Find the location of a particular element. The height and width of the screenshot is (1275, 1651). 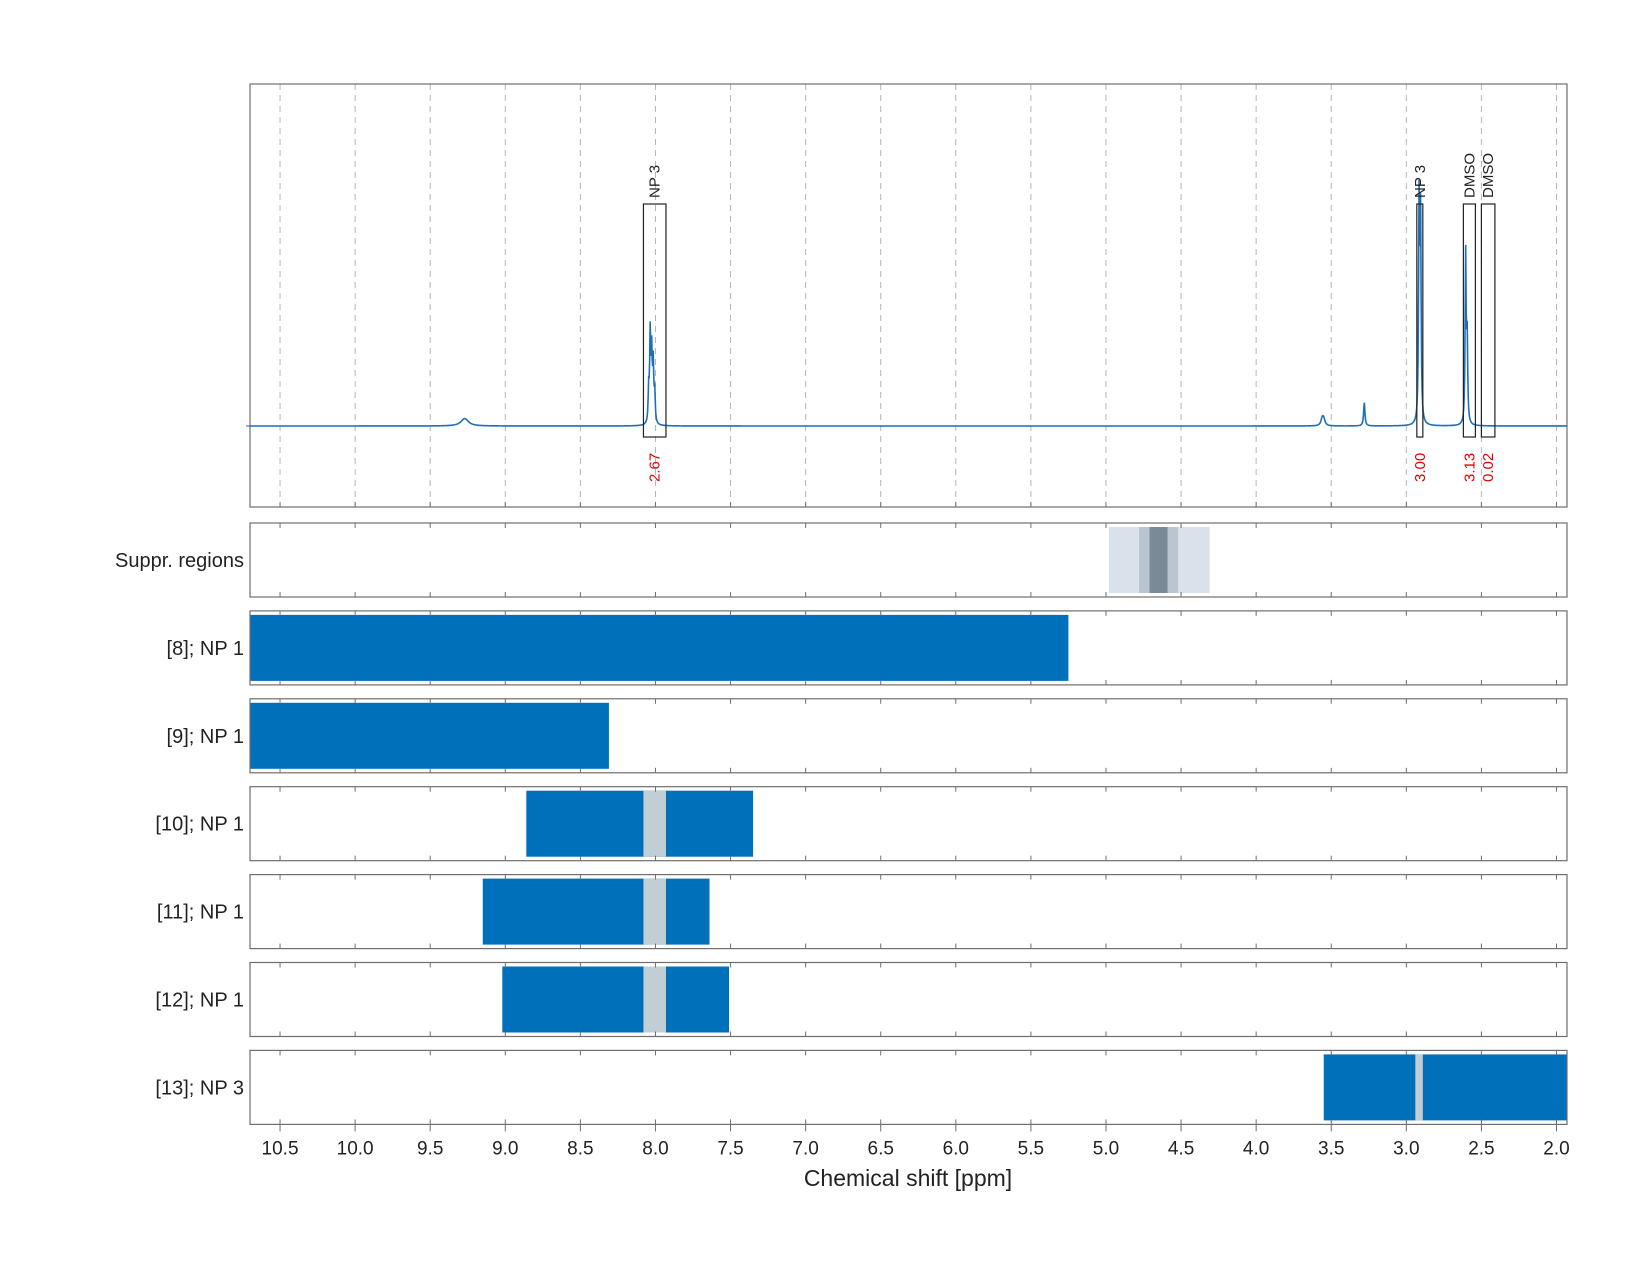

x-tick-label: 4.5 is located at coordinates (1181, 1148).